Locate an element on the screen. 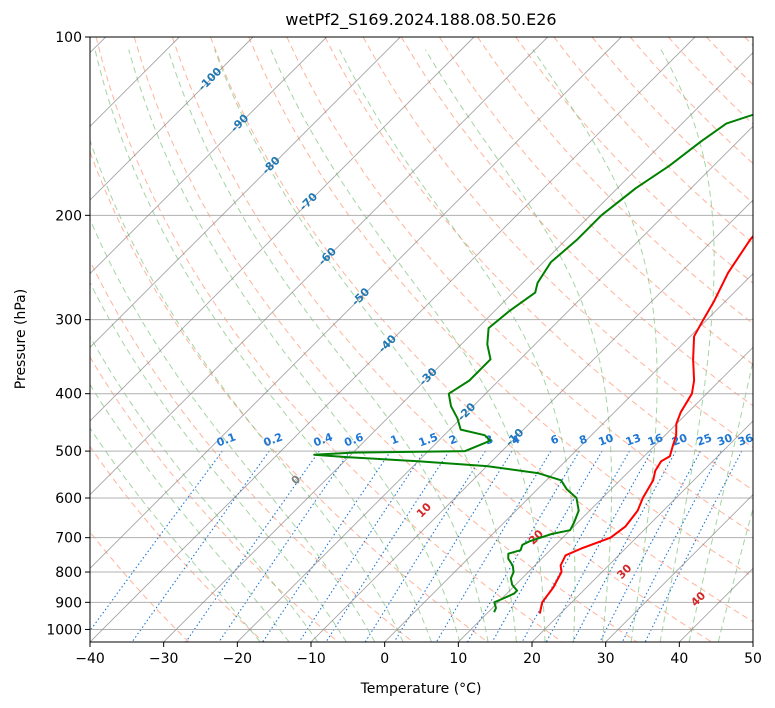 Image resolution: width=775 pixels, height=708 pixels. y-tick-label: 1000 is located at coordinates (64, 630).